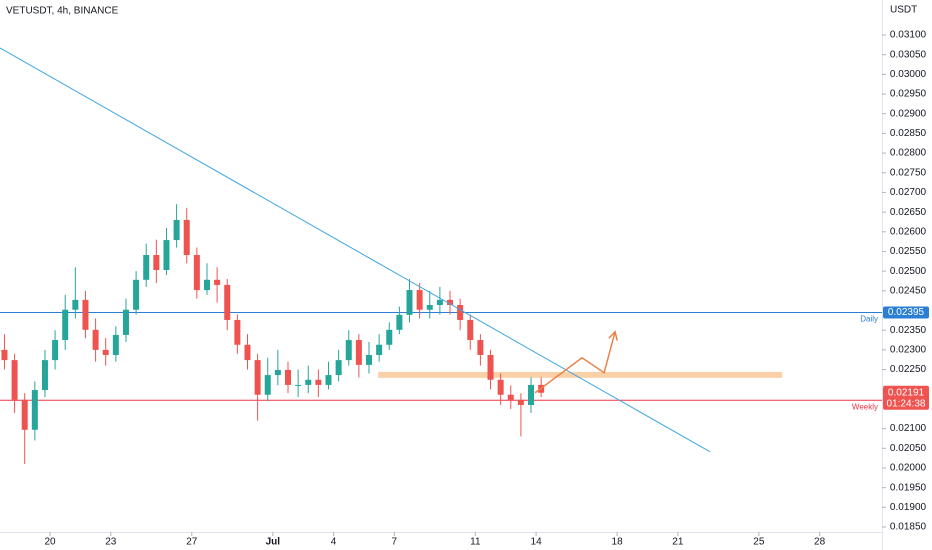  I want to click on x-tick-label: 21, so click(678, 542).